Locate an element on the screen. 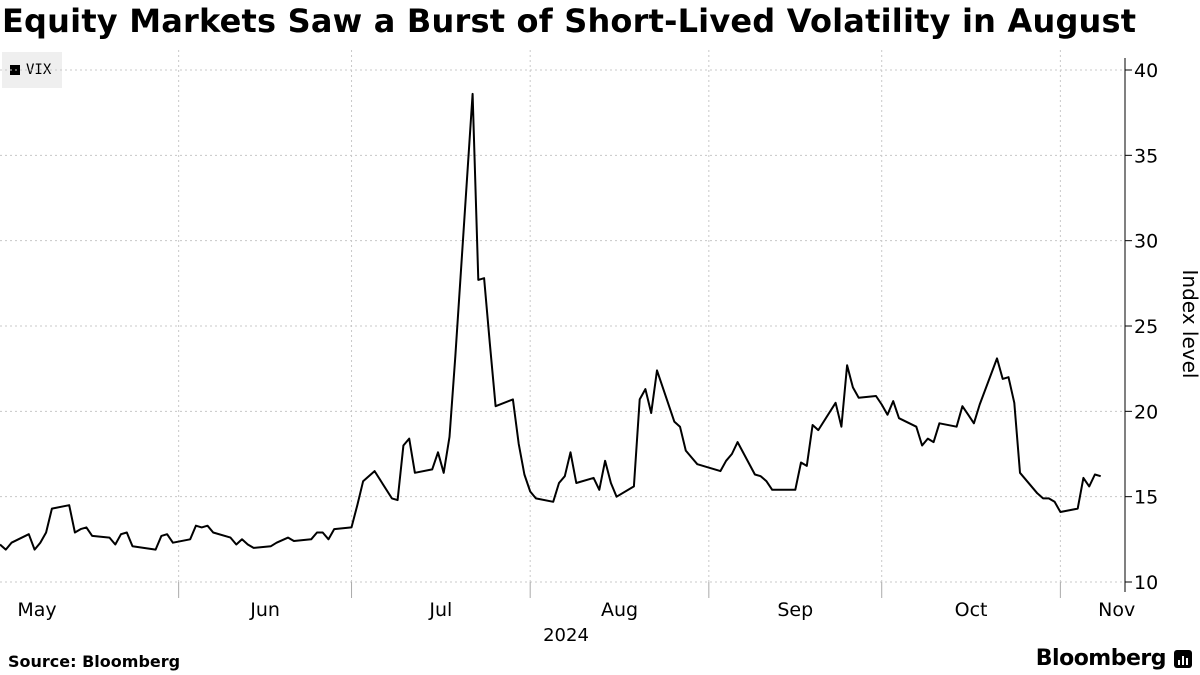 This screenshot has height=675, width=1200. y-axis: 10 15 20 25 30 35 40 is located at coordinates (1141, 326).